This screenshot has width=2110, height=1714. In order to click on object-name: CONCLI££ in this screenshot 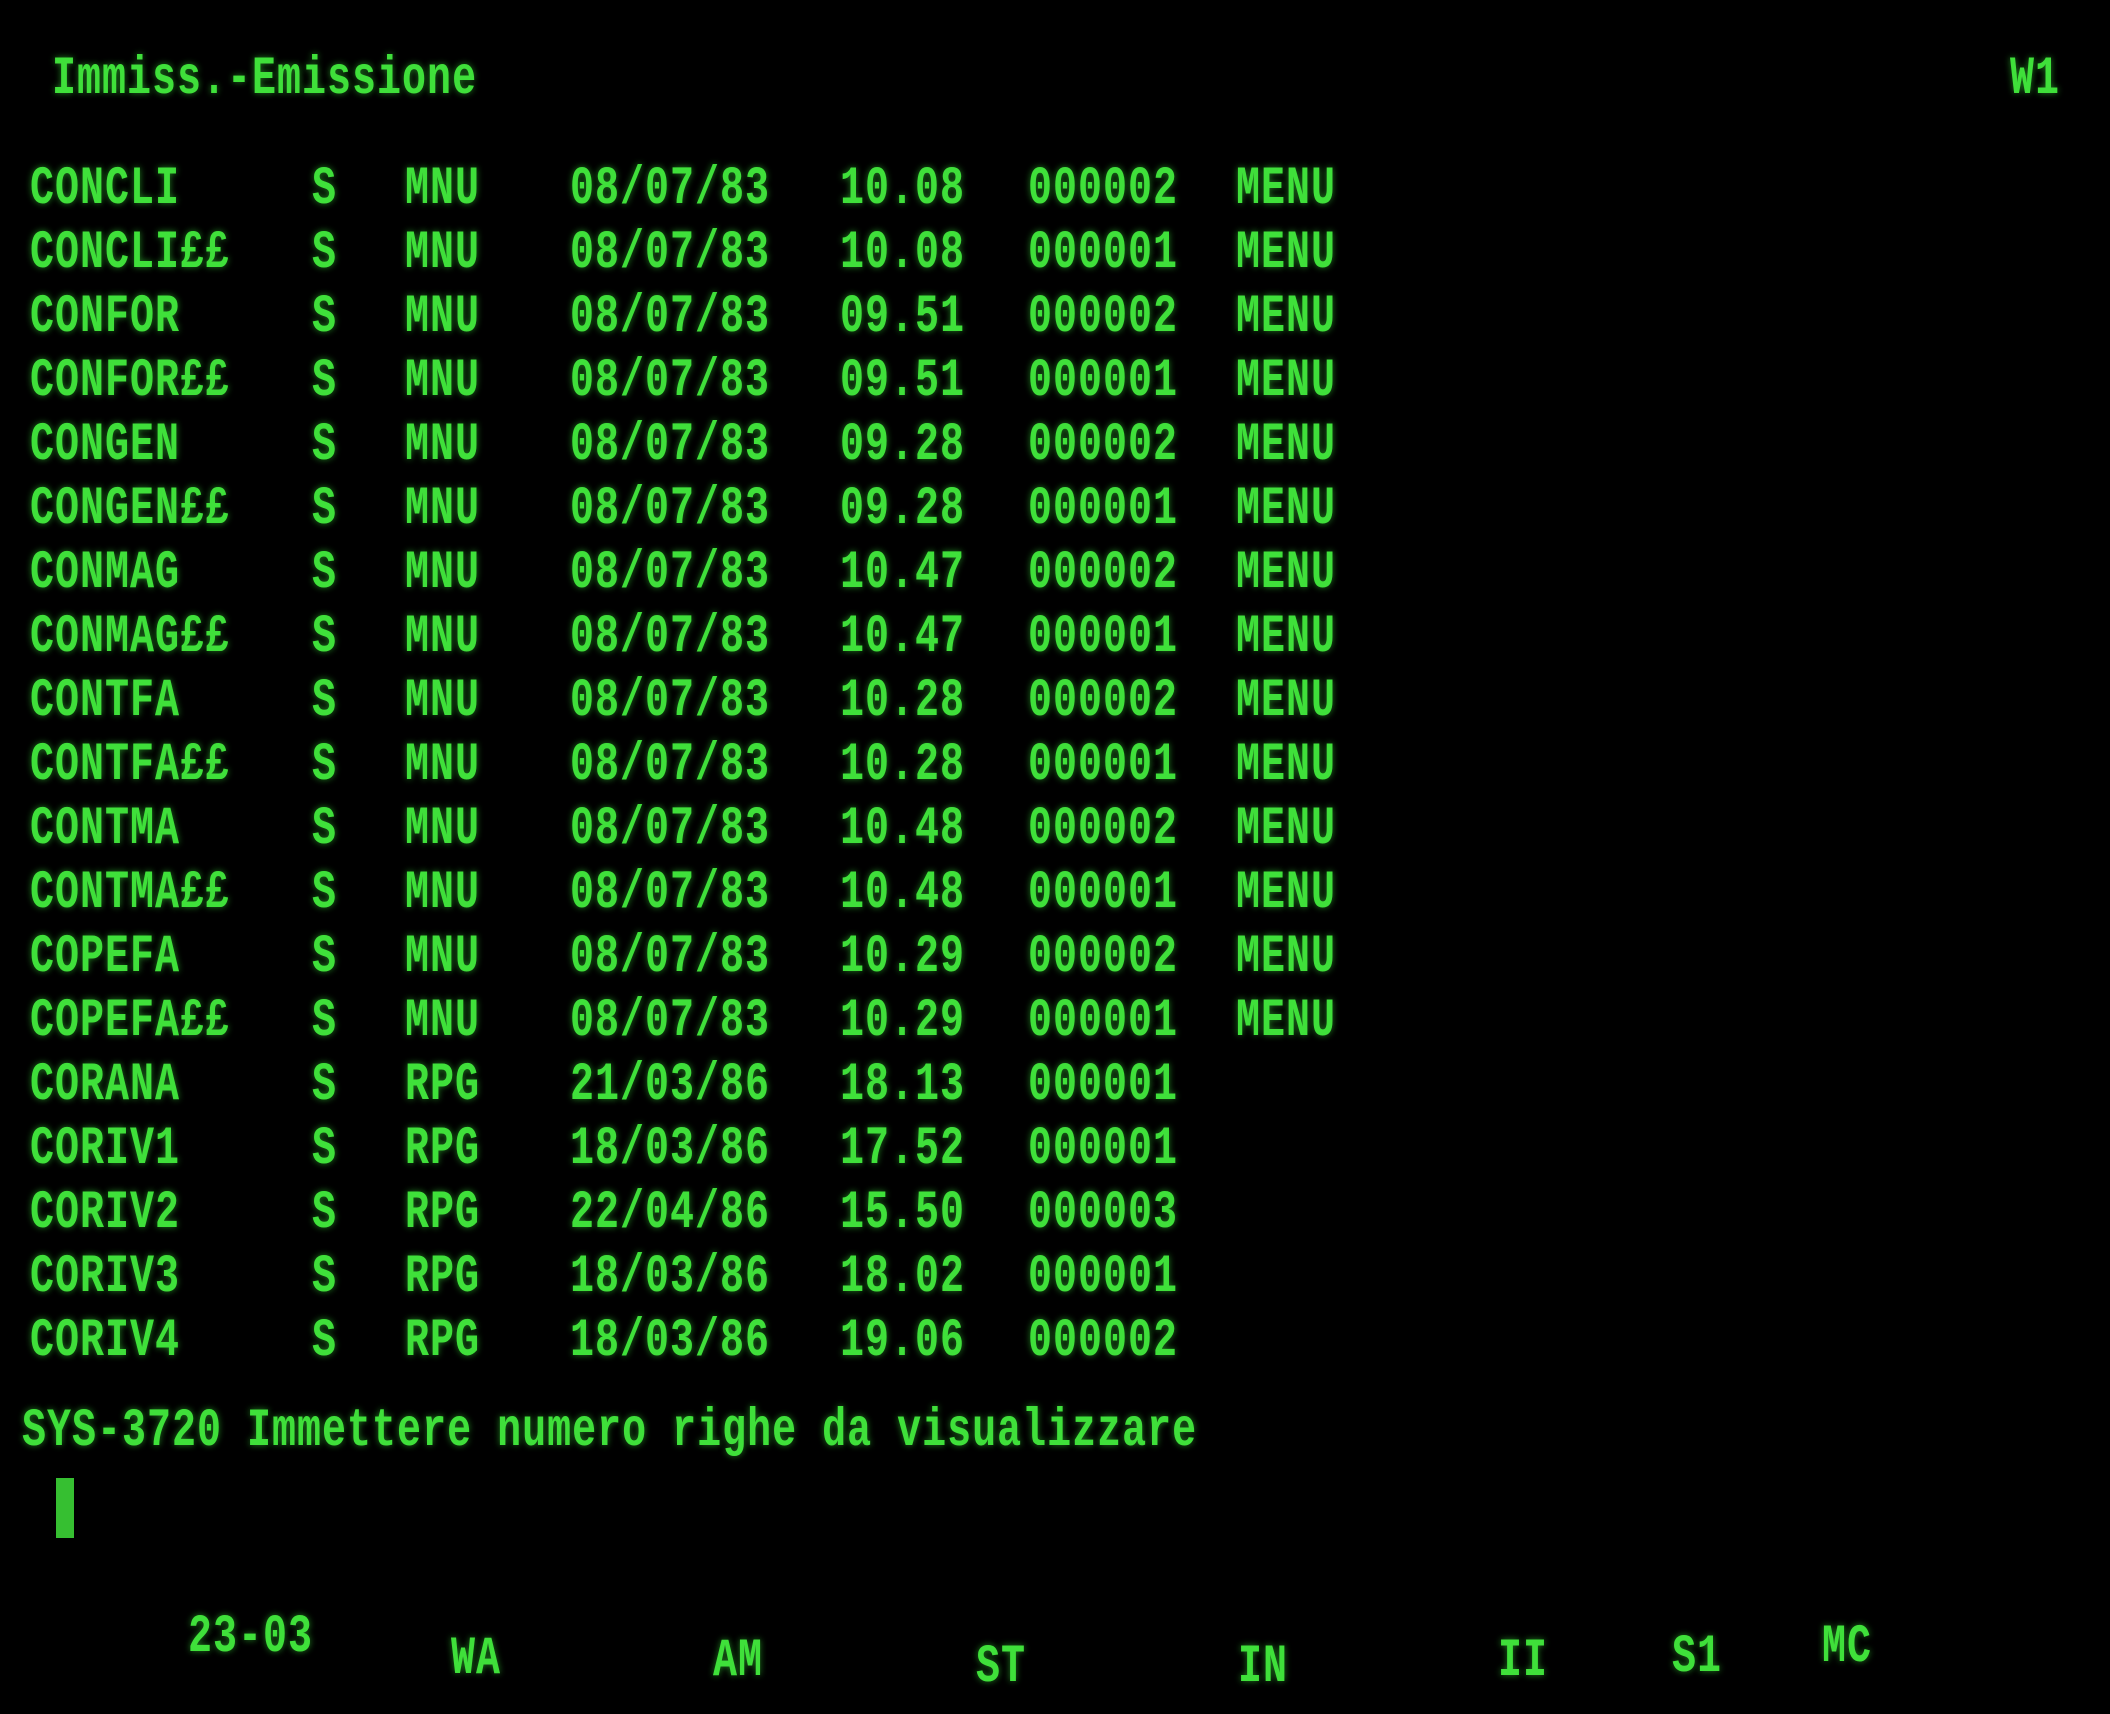, I will do `click(130, 254)`.